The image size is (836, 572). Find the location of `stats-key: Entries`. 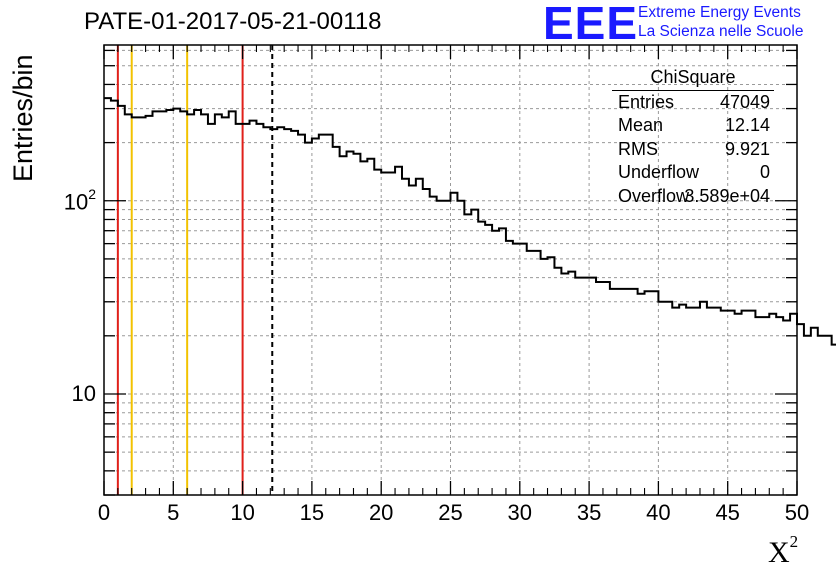

stats-key: Entries is located at coordinates (646, 101).